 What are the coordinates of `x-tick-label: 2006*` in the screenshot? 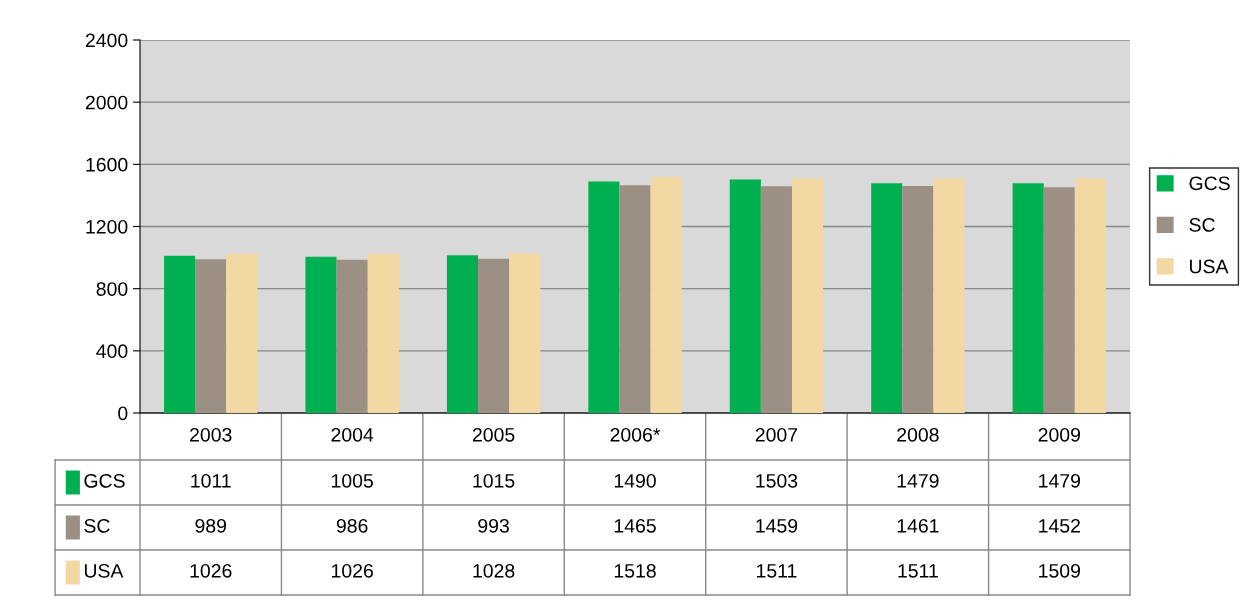 It's located at (635, 434).